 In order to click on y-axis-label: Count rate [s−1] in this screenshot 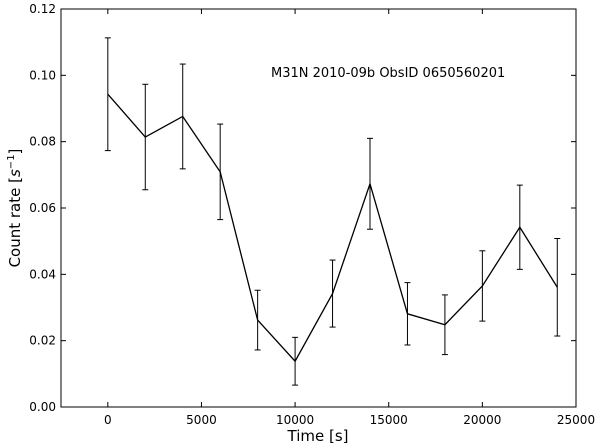, I will do `click(15, 208)`.